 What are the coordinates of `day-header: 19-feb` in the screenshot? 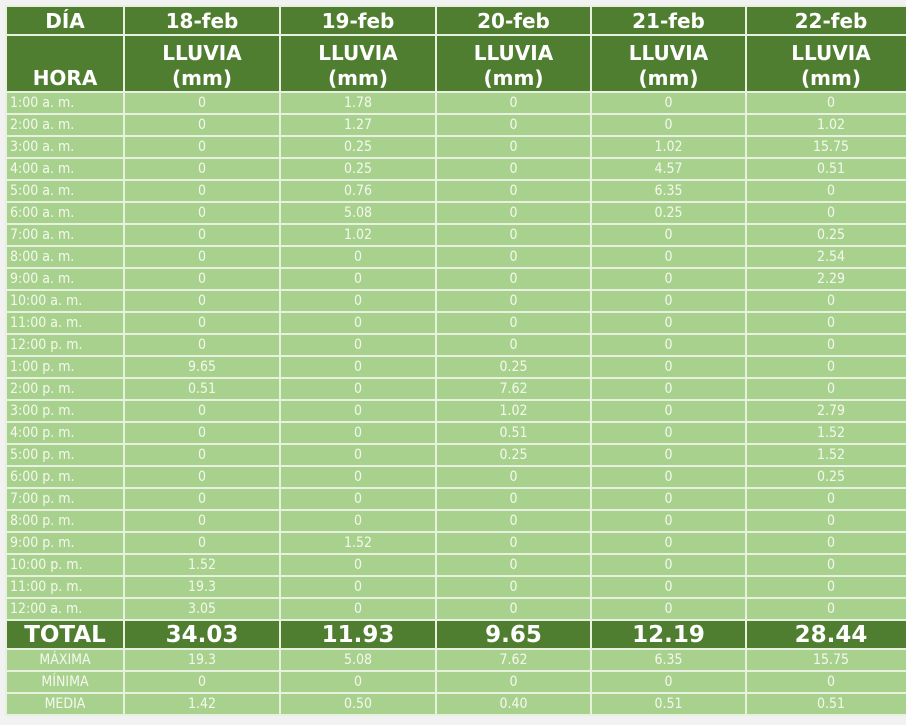 It's located at (358, 20).